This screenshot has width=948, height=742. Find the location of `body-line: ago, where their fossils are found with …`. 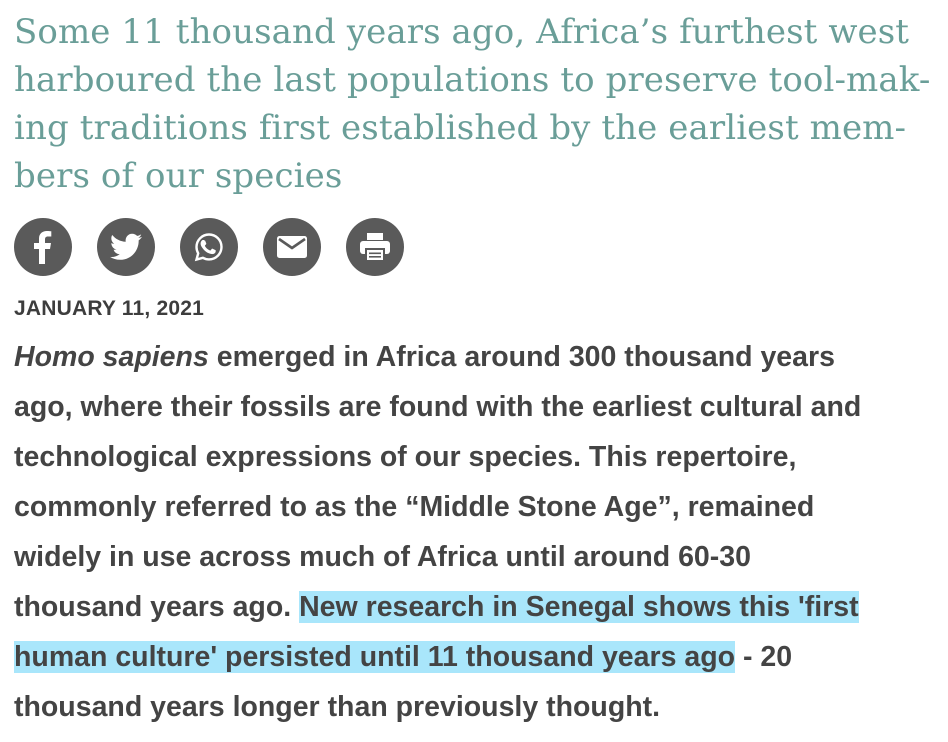

body-line: ago, where their fossils are found with … is located at coordinates (438, 407).